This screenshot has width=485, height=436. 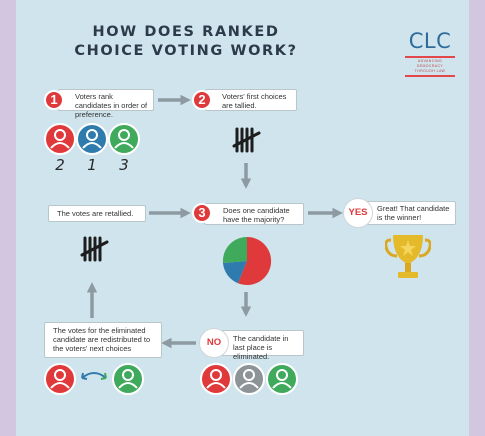 I want to click on logo-tagline-2: DEMOCRACY, so click(x=430, y=66).